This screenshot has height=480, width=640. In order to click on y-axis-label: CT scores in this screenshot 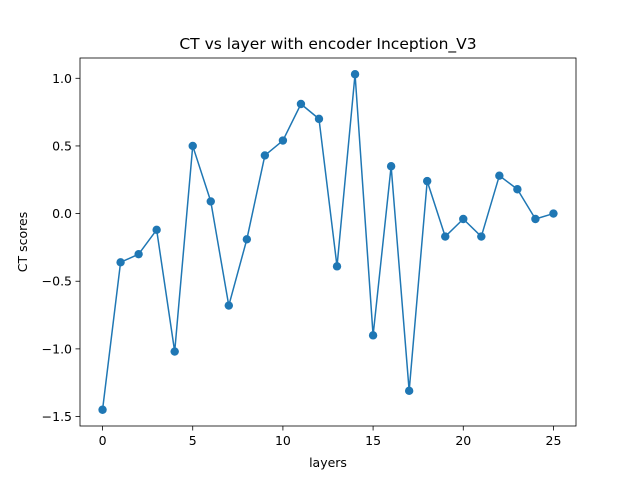, I will do `click(22, 242)`.